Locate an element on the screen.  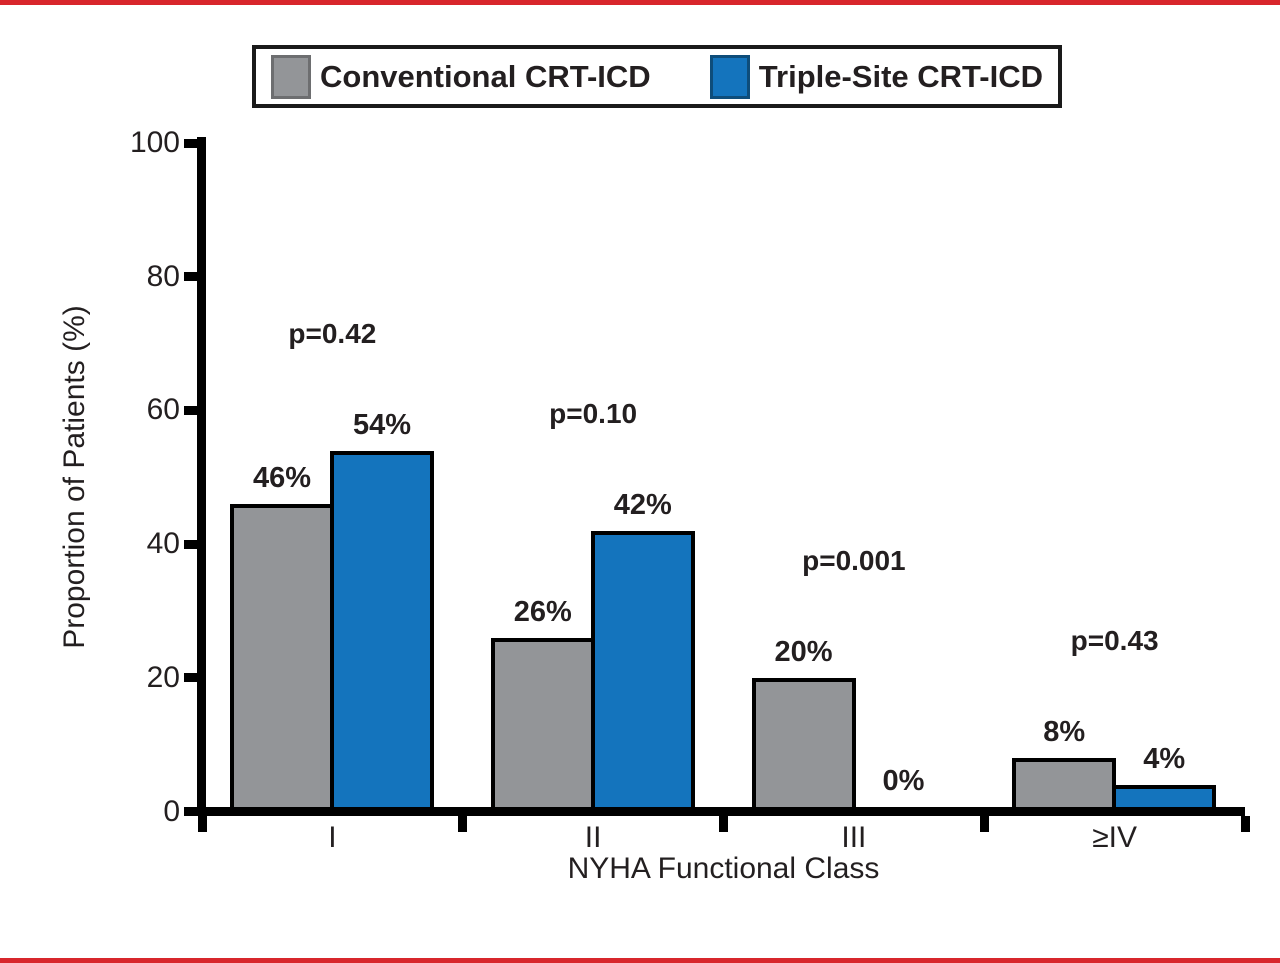
legend-item-label: Triple-Site CRT-ICD is located at coordinates (900, 76).